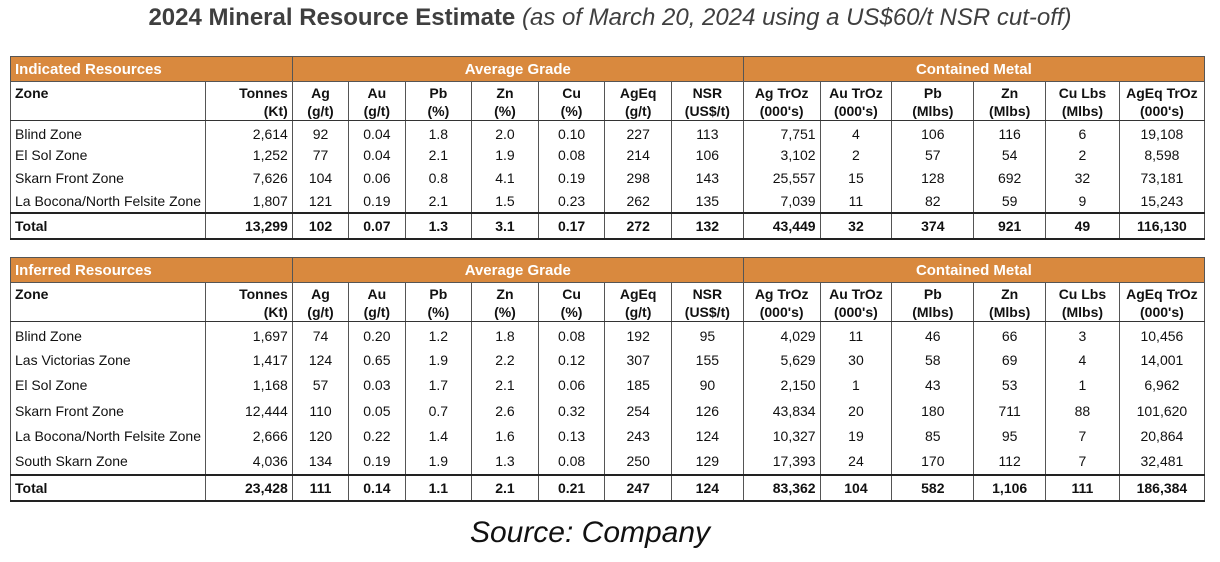  I want to click on value-cell: 2,666, so click(248, 436).